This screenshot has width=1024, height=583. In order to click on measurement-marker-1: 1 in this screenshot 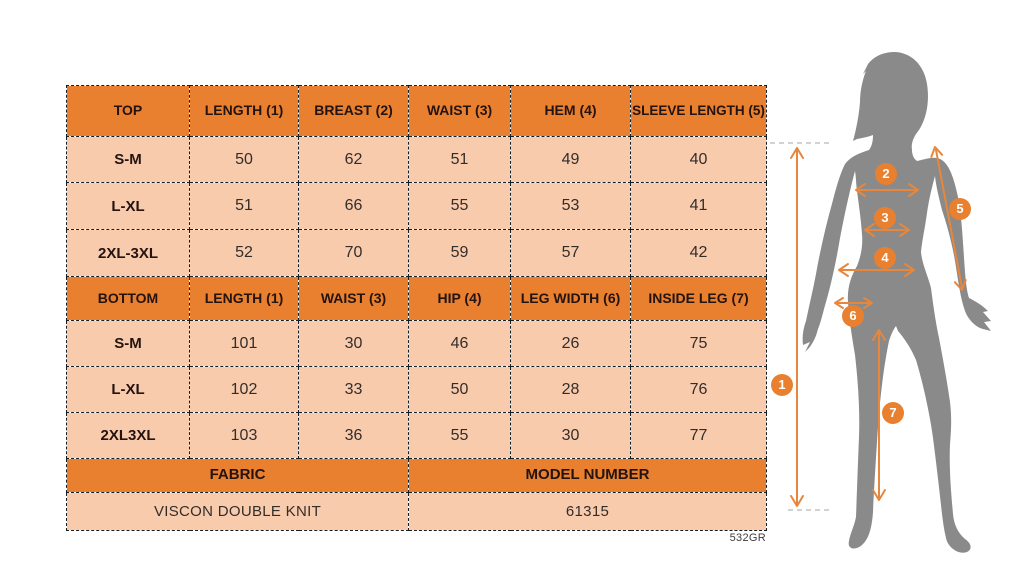, I will do `click(782, 385)`.